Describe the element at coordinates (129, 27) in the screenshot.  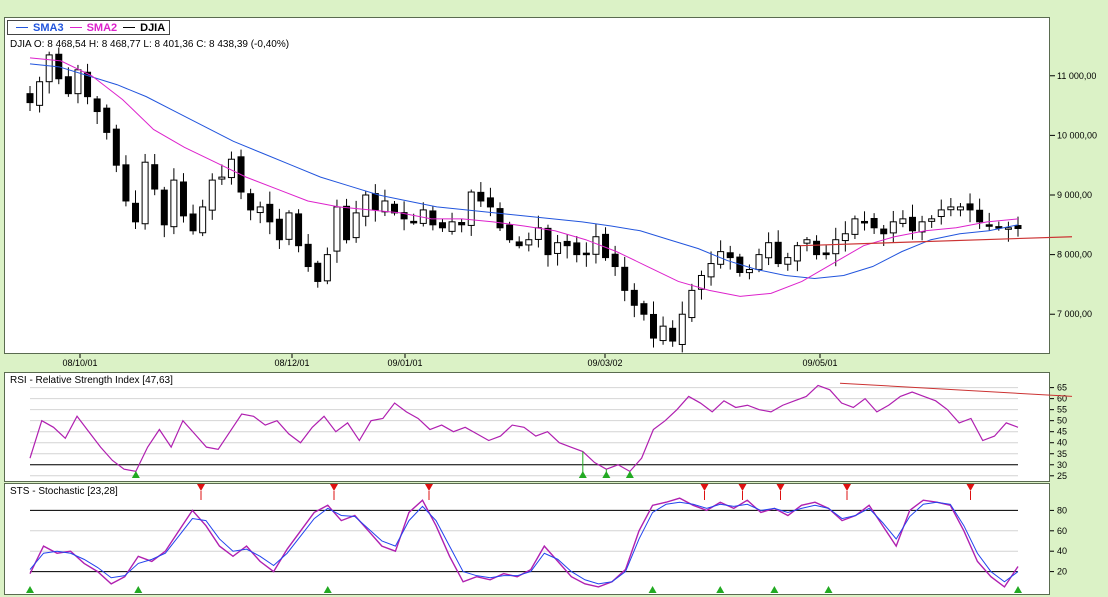
I see `legend-swatch-djia` at that location.